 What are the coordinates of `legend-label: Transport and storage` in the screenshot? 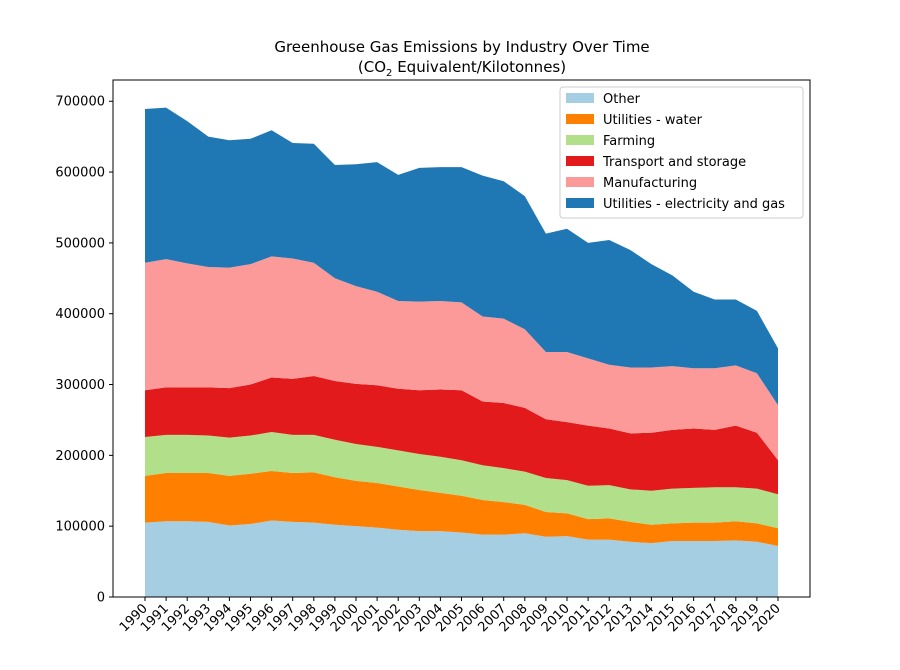 It's located at (674, 162).